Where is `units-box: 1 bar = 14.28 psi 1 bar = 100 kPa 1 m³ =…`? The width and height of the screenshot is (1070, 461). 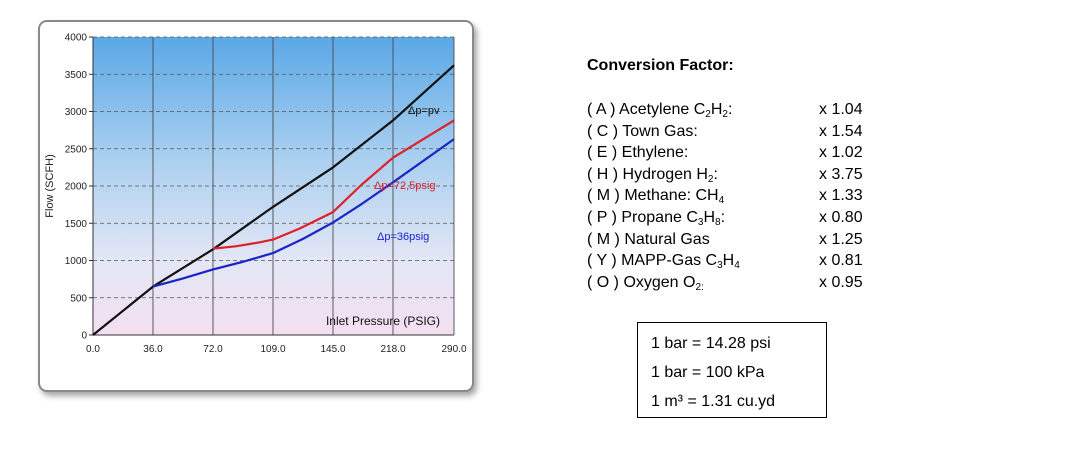
units-box: 1 bar = 14.28 psi 1 bar = 100 kPa 1 m³ =… is located at coordinates (732, 370).